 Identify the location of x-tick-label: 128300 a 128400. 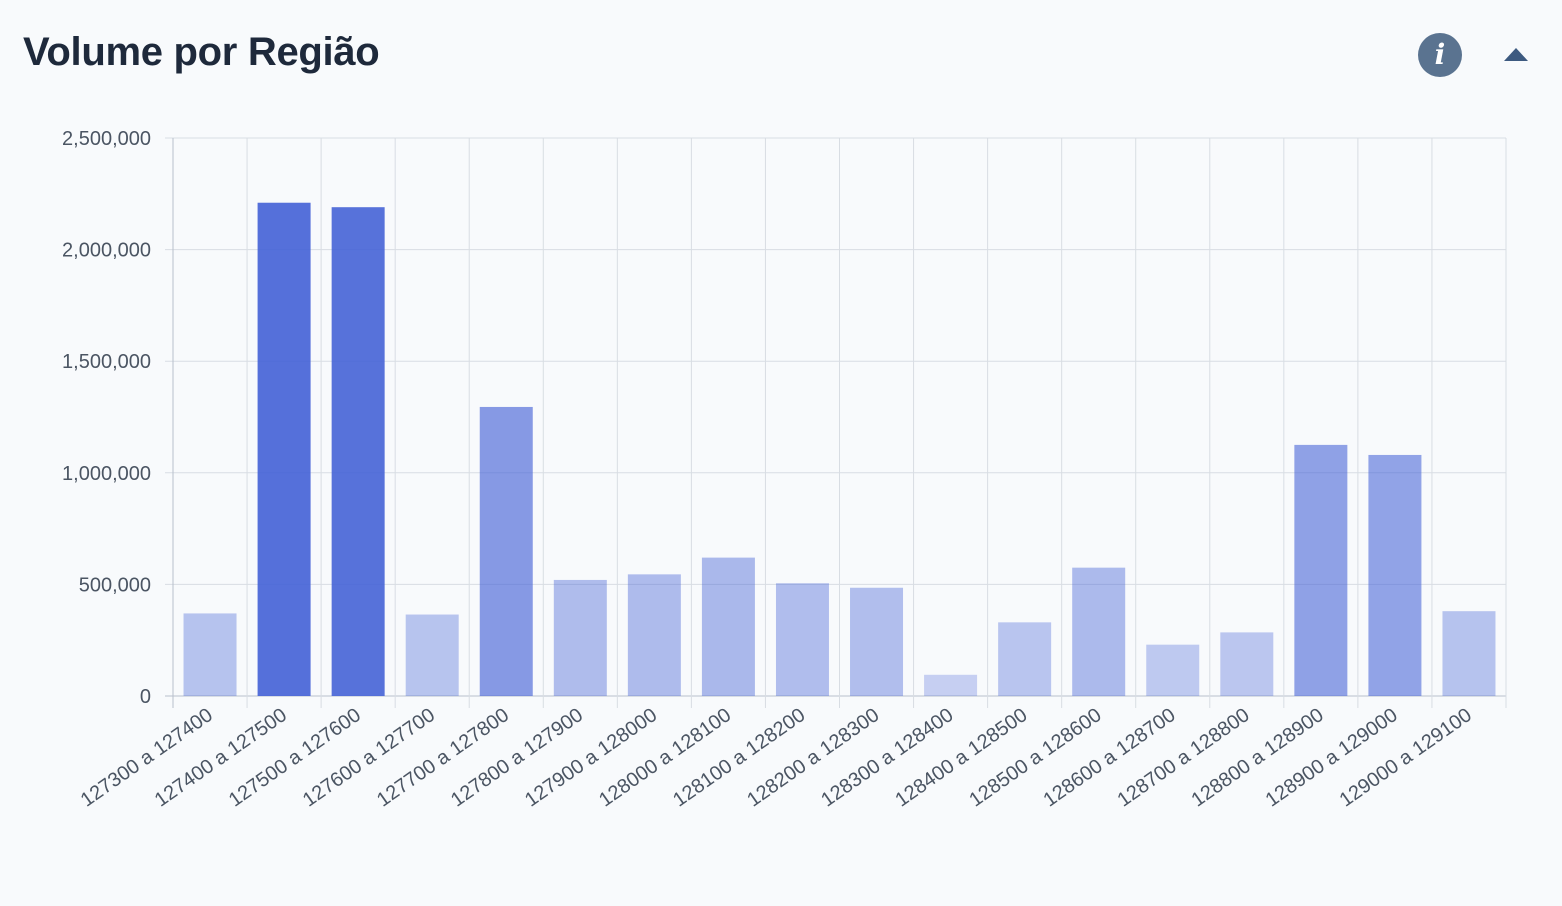
(887, 757).